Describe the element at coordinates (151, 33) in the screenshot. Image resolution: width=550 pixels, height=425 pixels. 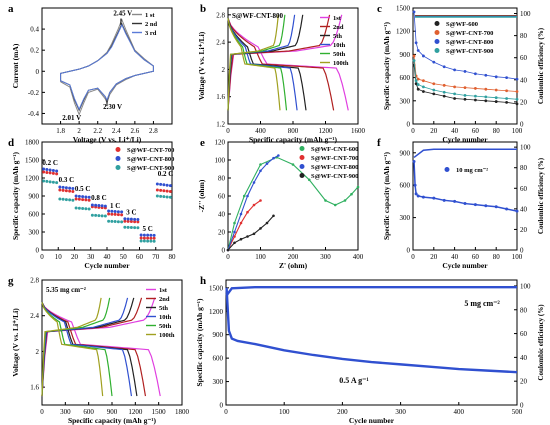
I see `legend-entry: 3 rd` at that location.